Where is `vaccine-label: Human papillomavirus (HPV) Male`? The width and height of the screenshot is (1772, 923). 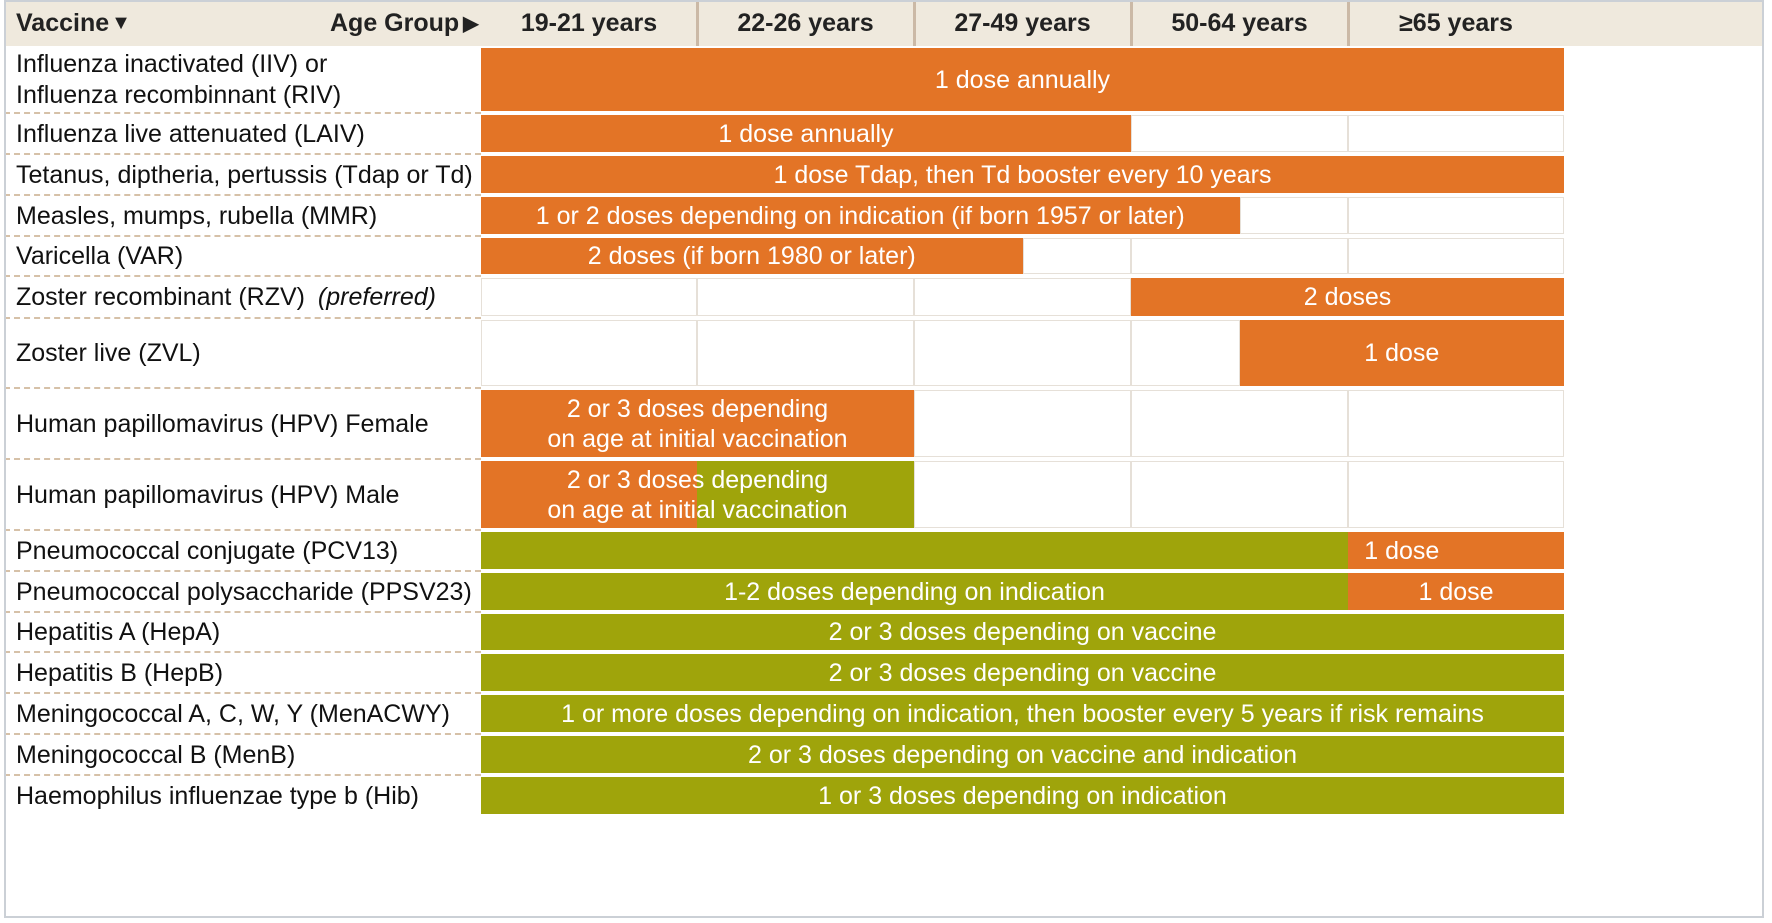 vaccine-label: Human papillomavirus (HPV) Male is located at coordinates (207, 494).